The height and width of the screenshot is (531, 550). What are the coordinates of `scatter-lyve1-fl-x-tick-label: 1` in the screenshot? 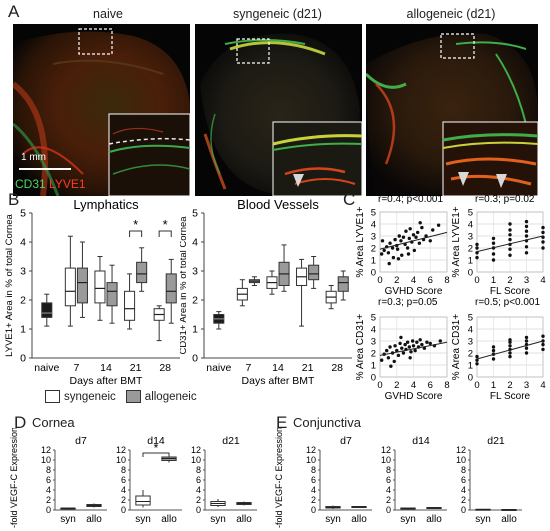 It's located at (493, 280).